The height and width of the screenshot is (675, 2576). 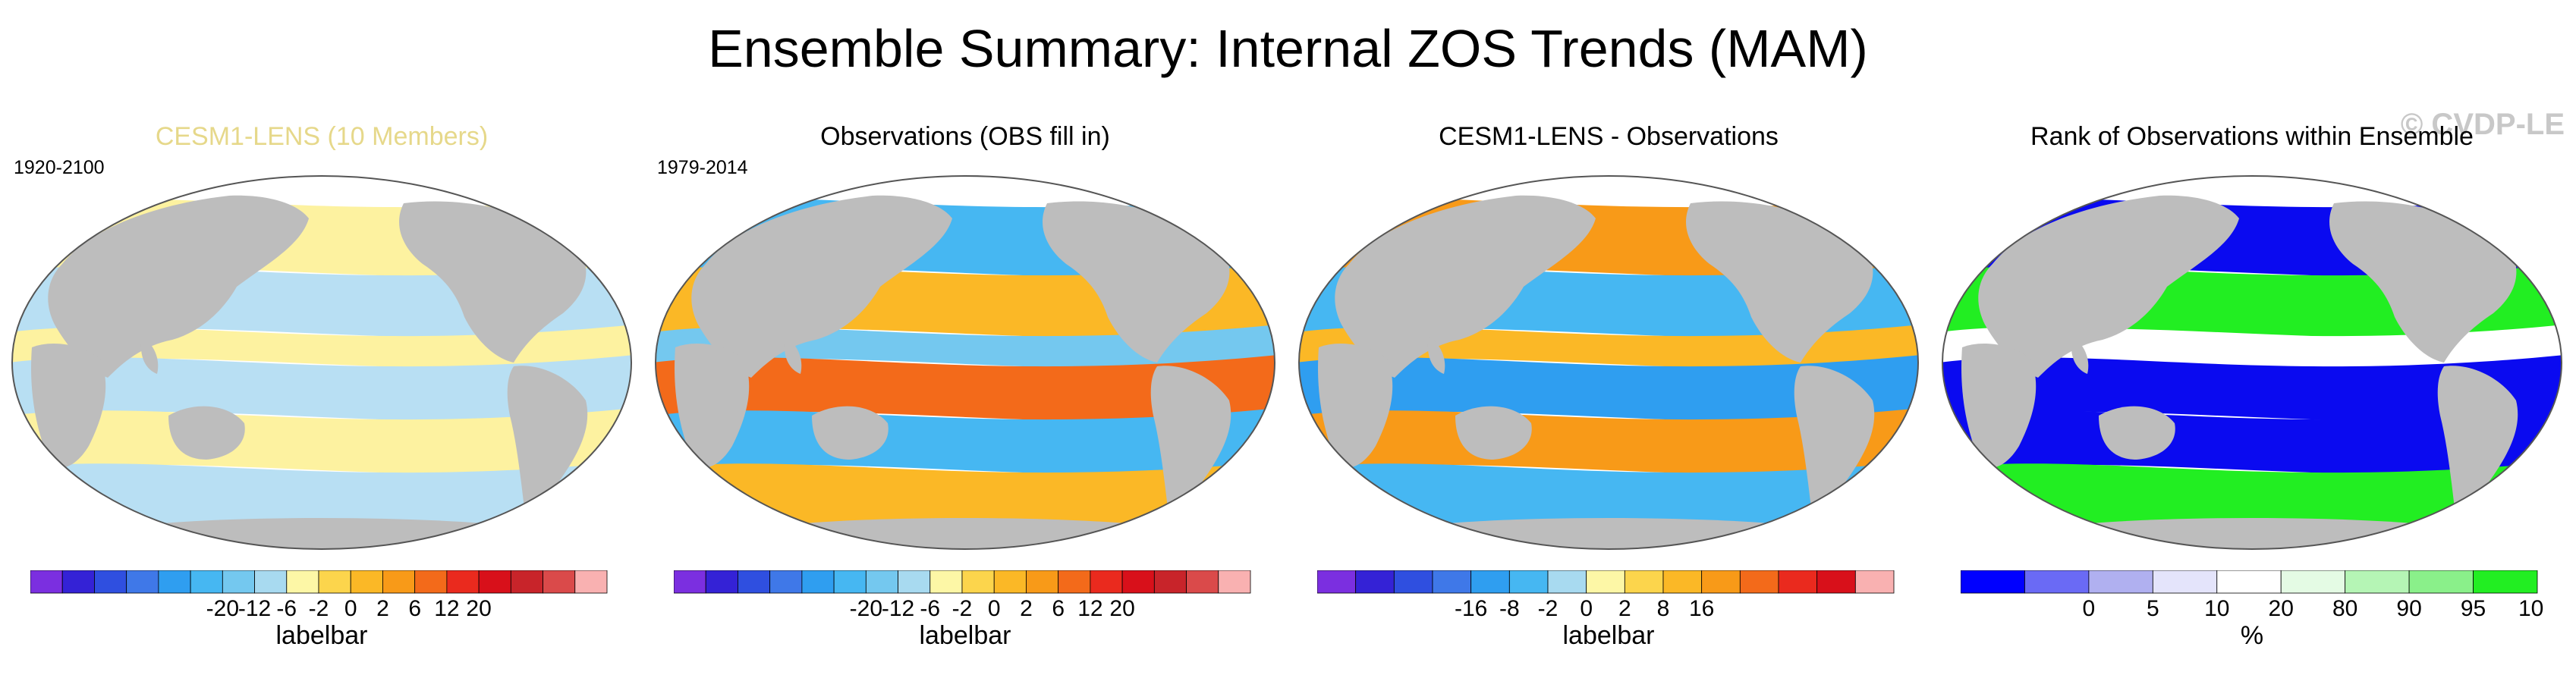 What do you see at coordinates (866, 608) in the screenshot?
I see `colorbar-tick-label: -20` at bounding box center [866, 608].